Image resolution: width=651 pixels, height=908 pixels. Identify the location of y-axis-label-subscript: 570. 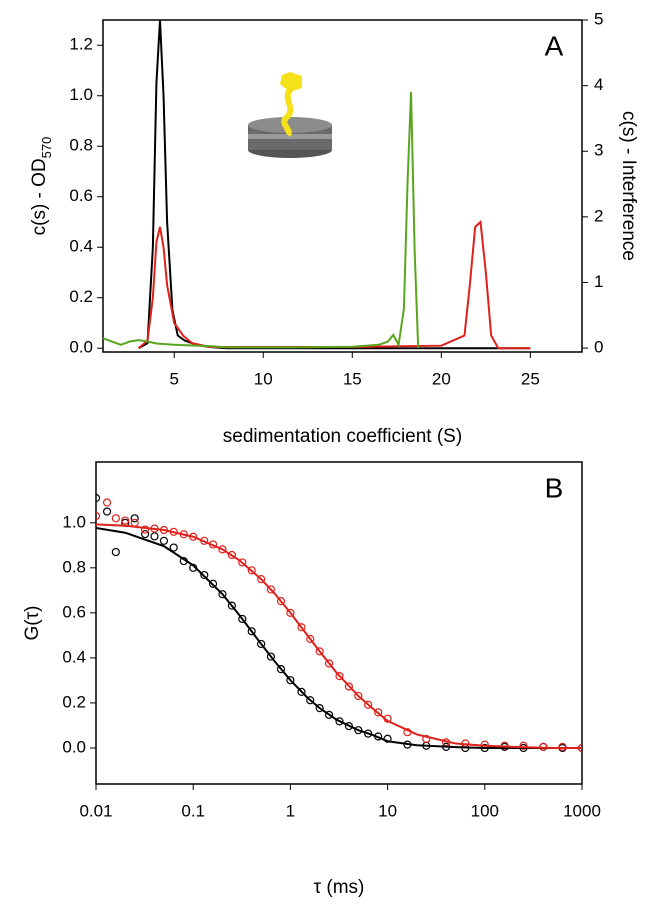
(46, 148).